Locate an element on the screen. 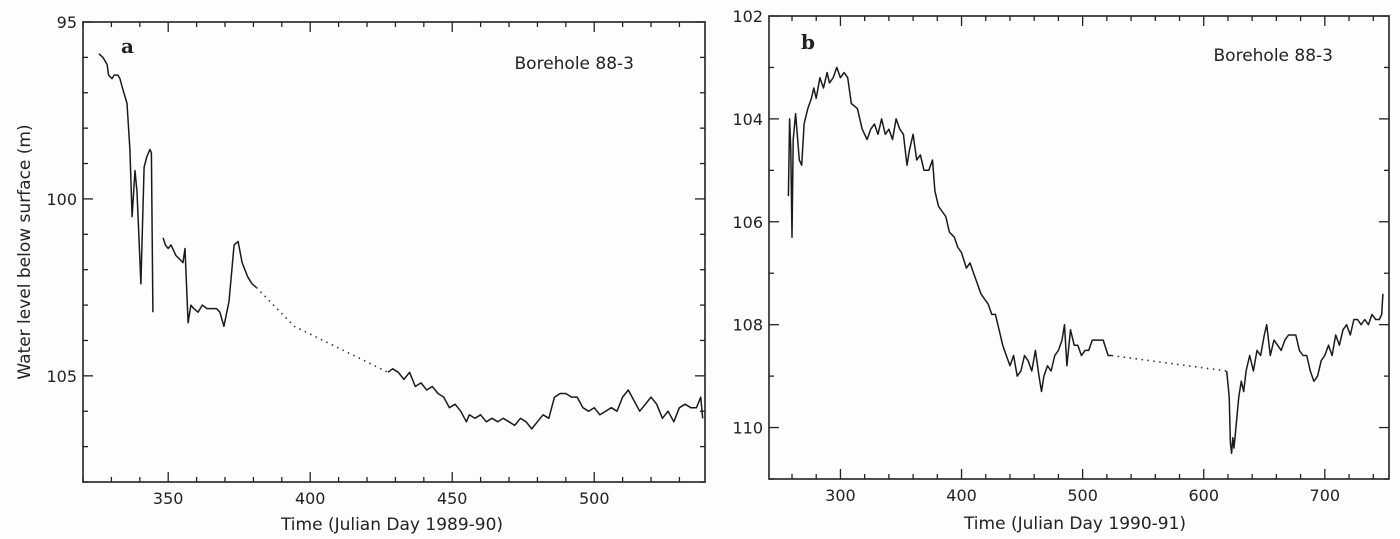  y-tick-label: 104 is located at coordinates (747, 119).